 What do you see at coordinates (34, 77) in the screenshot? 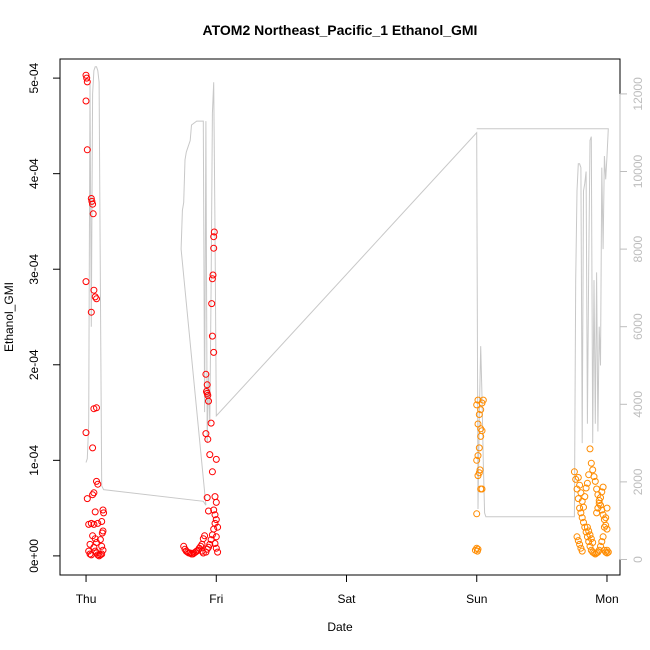
I see `y-tick-label: 5e-04` at bounding box center [34, 77].